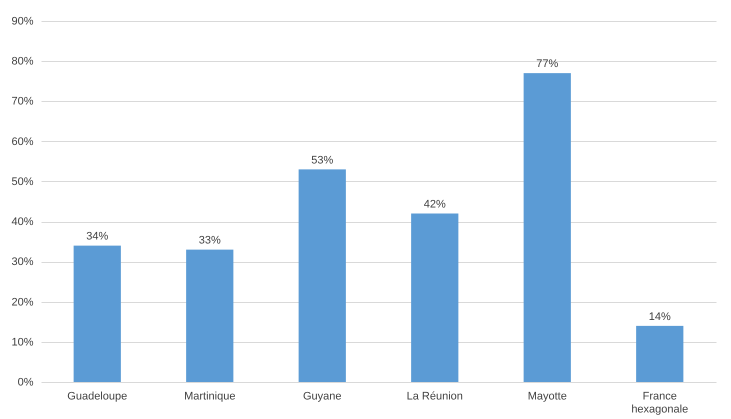  What do you see at coordinates (434, 396) in the screenshot?
I see `x-tick-label: La Réunion` at bounding box center [434, 396].